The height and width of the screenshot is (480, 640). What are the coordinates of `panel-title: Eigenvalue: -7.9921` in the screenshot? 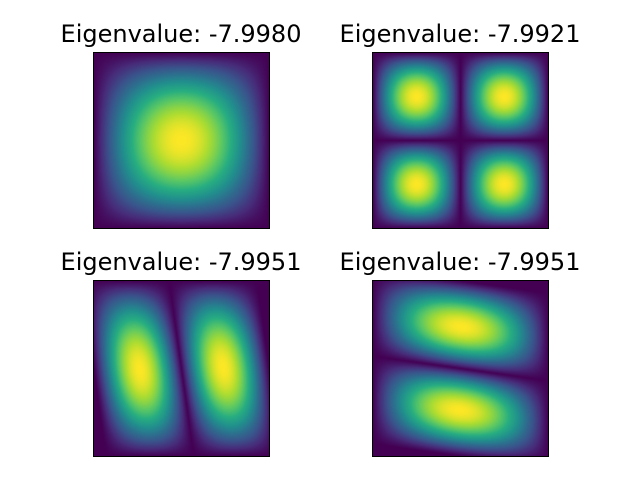 It's located at (460, 34).